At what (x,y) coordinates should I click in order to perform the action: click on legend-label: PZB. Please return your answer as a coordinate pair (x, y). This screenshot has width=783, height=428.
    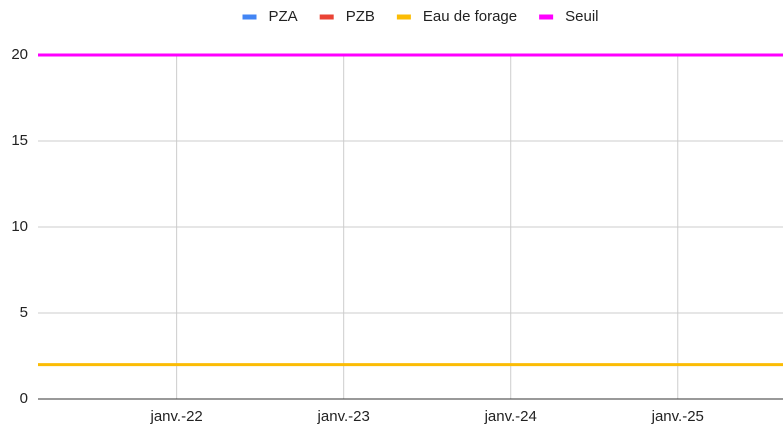
    Looking at the image, I should click on (360, 16).